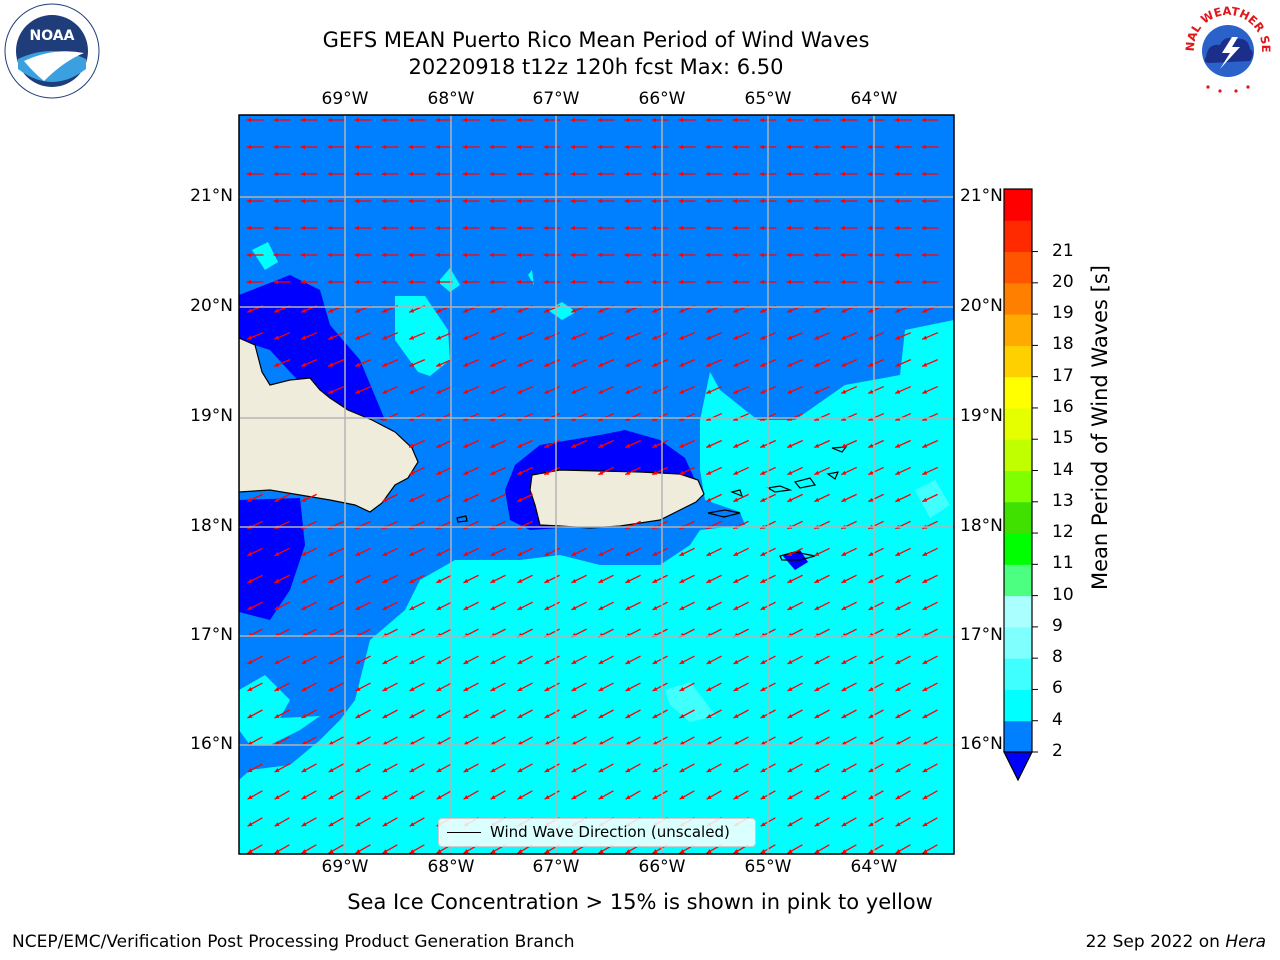 The height and width of the screenshot is (960, 1280). What do you see at coordinates (1063, 500) in the screenshot?
I see `colorbar-tick-label: 13` at bounding box center [1063, 500].